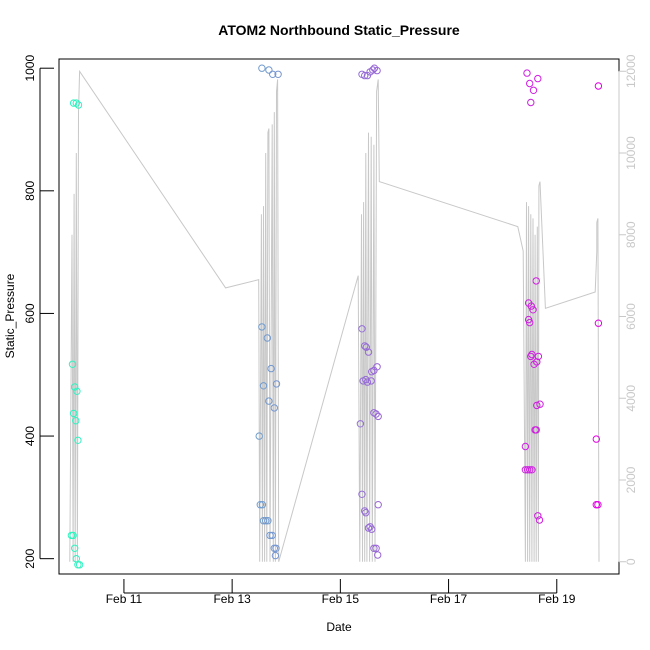  I want to click on x-tick-label: Feb 19, so click(557, 599).